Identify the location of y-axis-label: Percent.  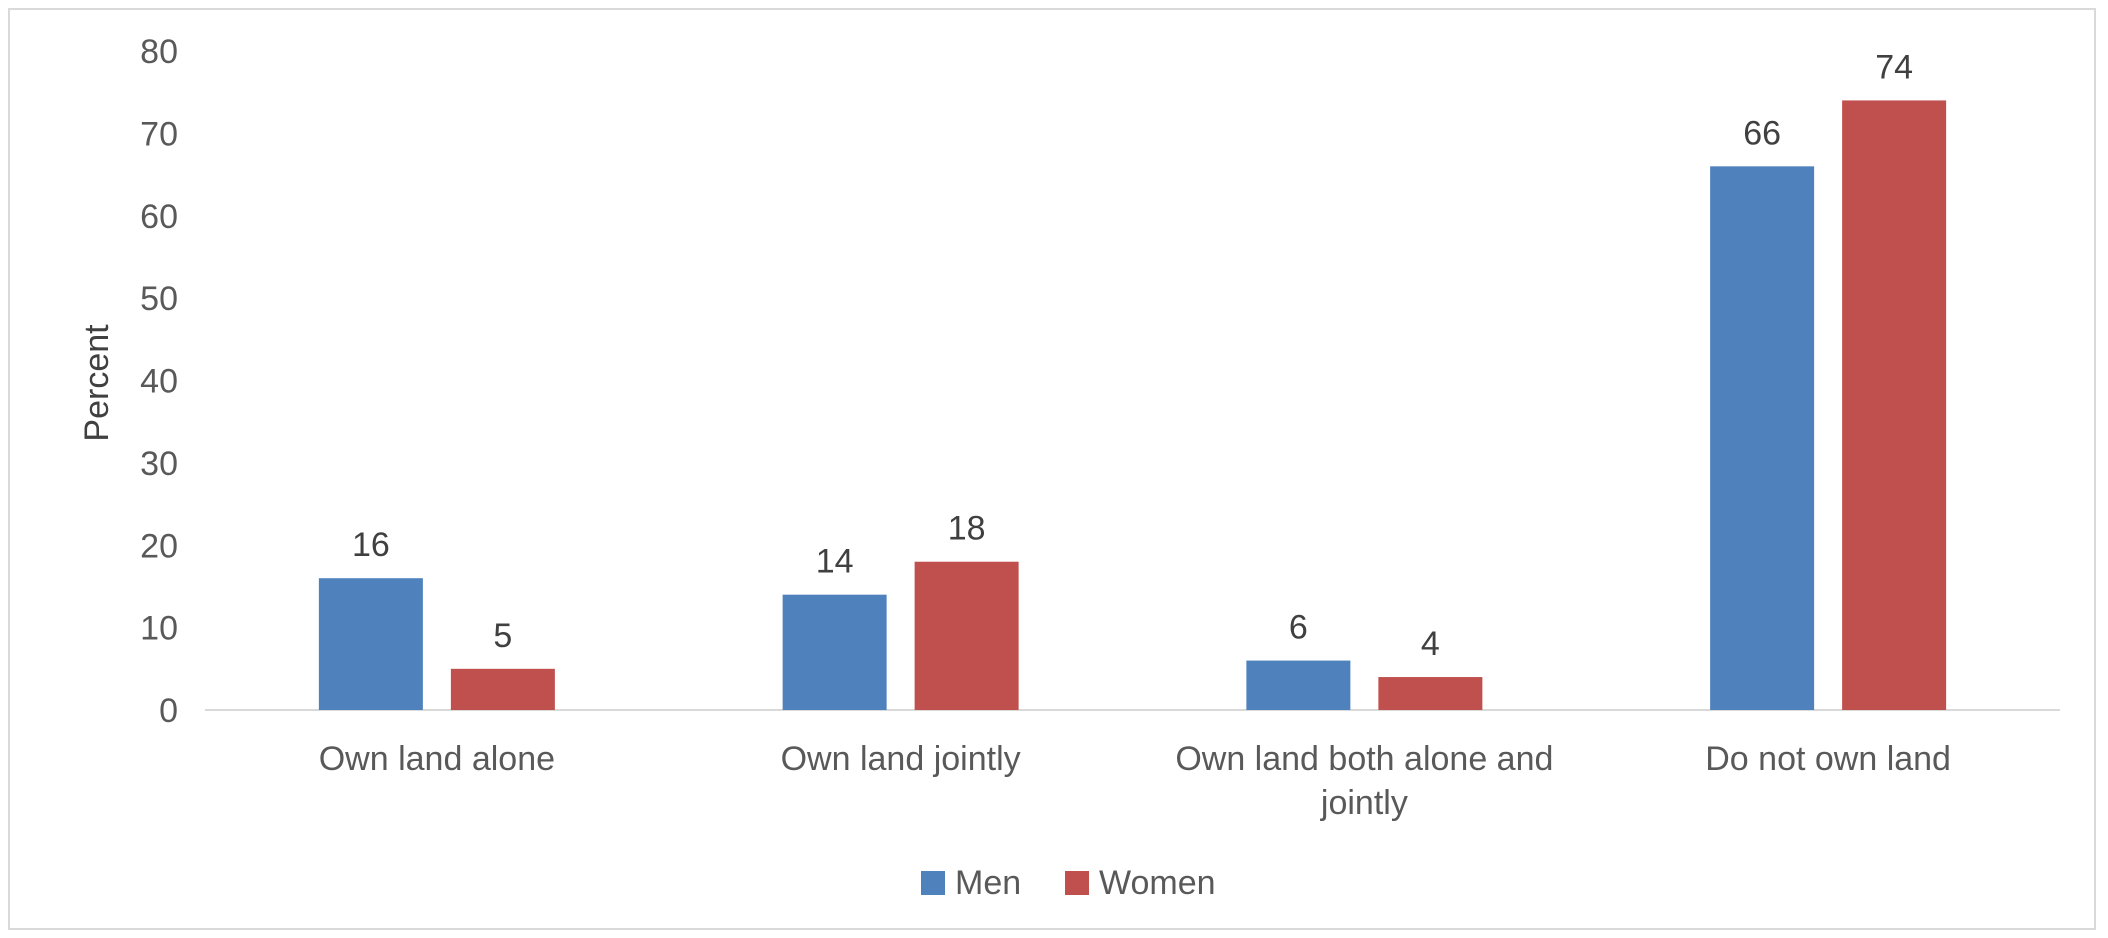
(97, 383).